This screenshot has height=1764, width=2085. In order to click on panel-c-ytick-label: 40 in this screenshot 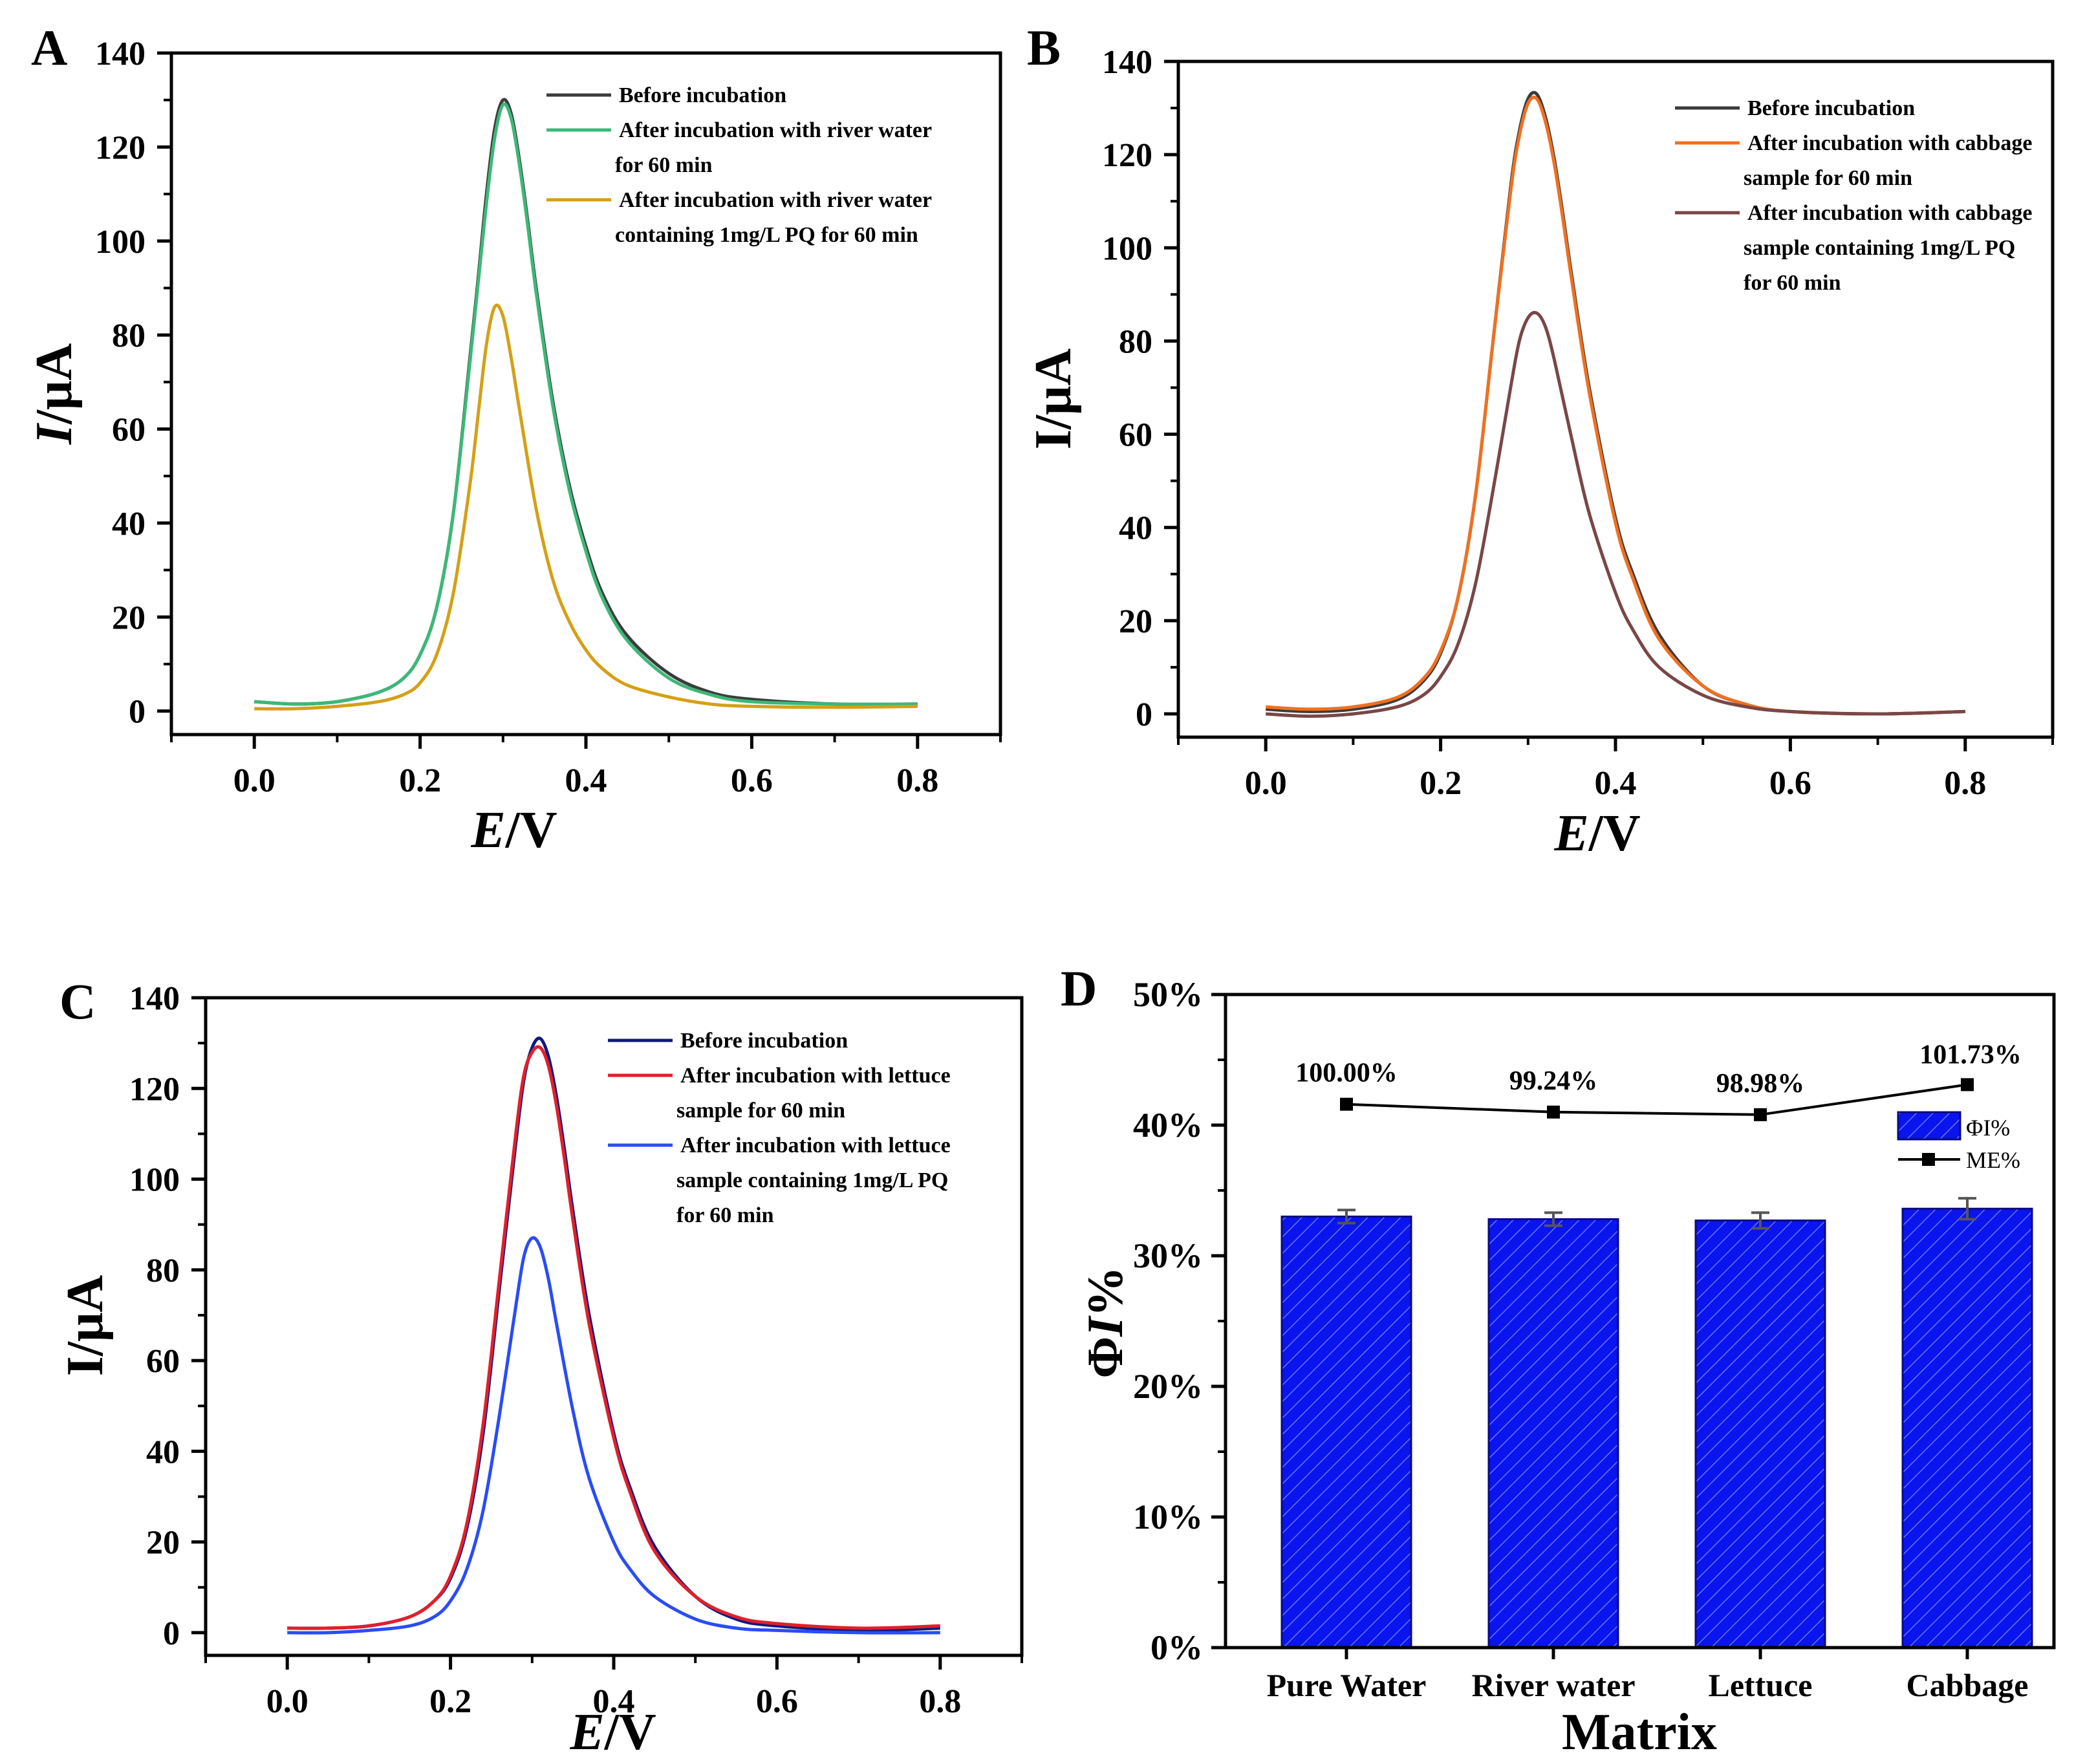, I will do `click(163, 1452)`.